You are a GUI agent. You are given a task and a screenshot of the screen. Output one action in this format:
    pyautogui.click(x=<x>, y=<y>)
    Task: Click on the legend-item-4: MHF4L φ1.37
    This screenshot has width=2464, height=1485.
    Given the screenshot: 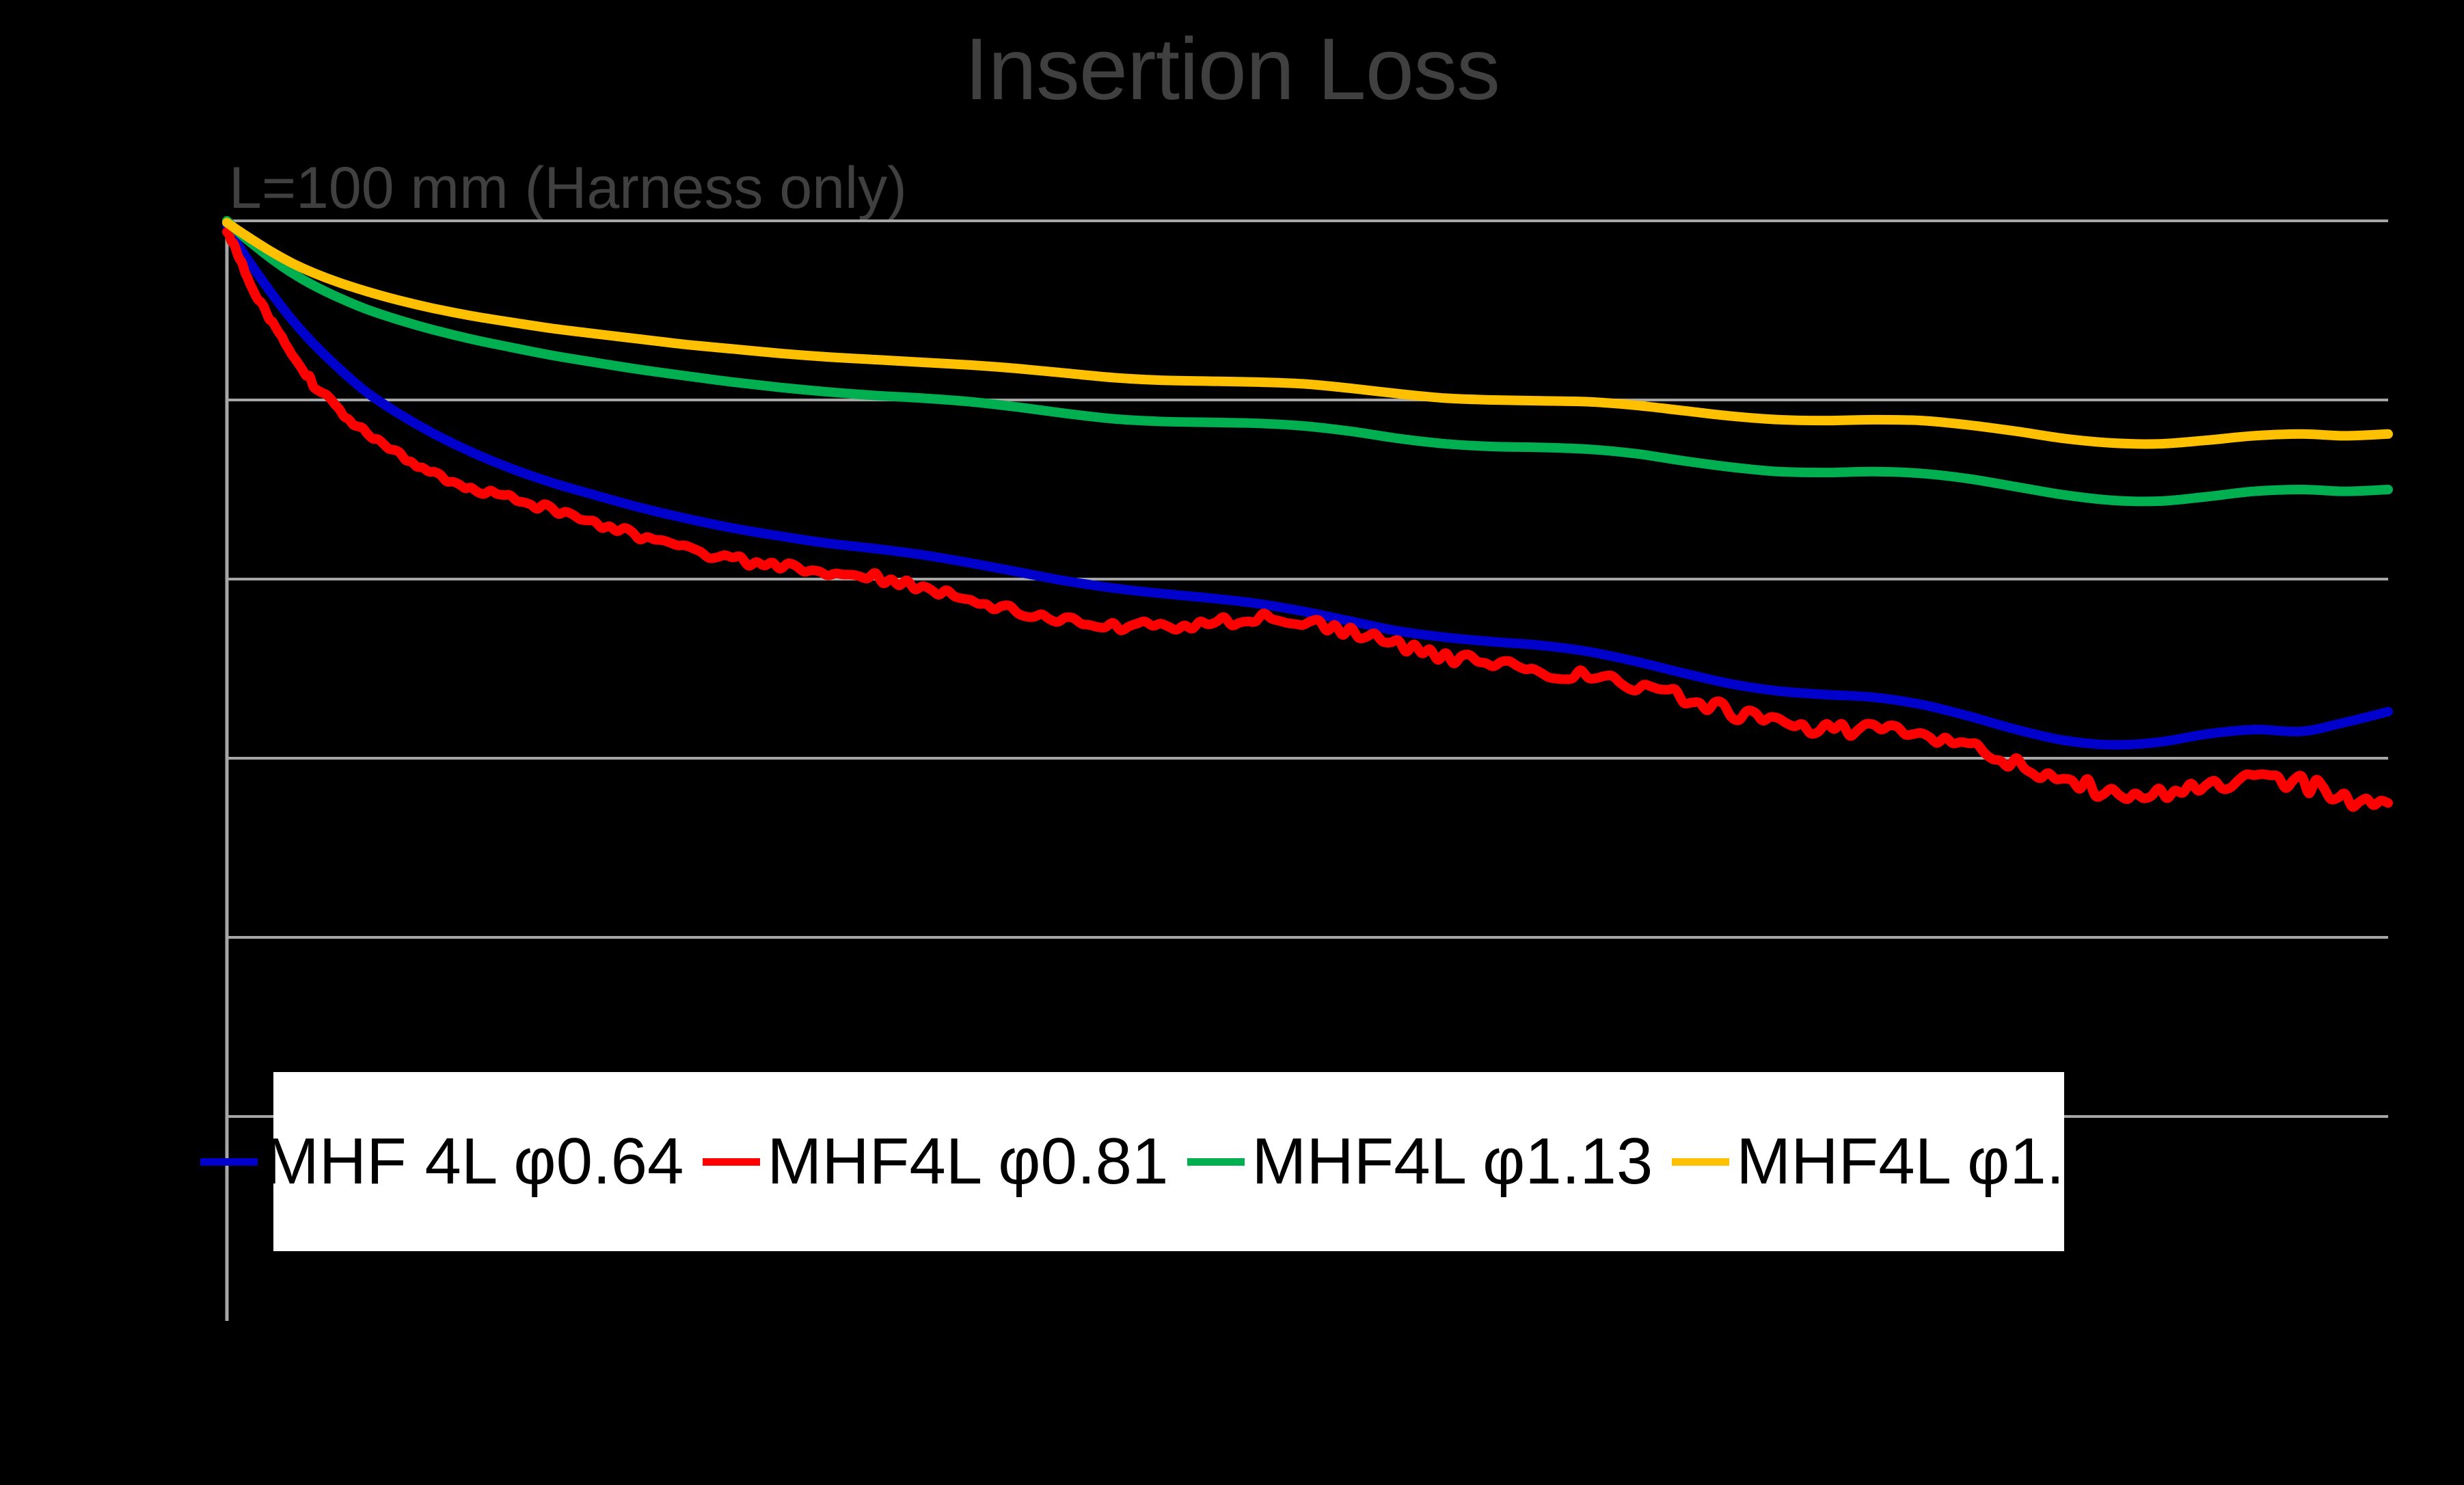 What is the action you would take?
    pyautogui.click(x=1904, y=1161)
    